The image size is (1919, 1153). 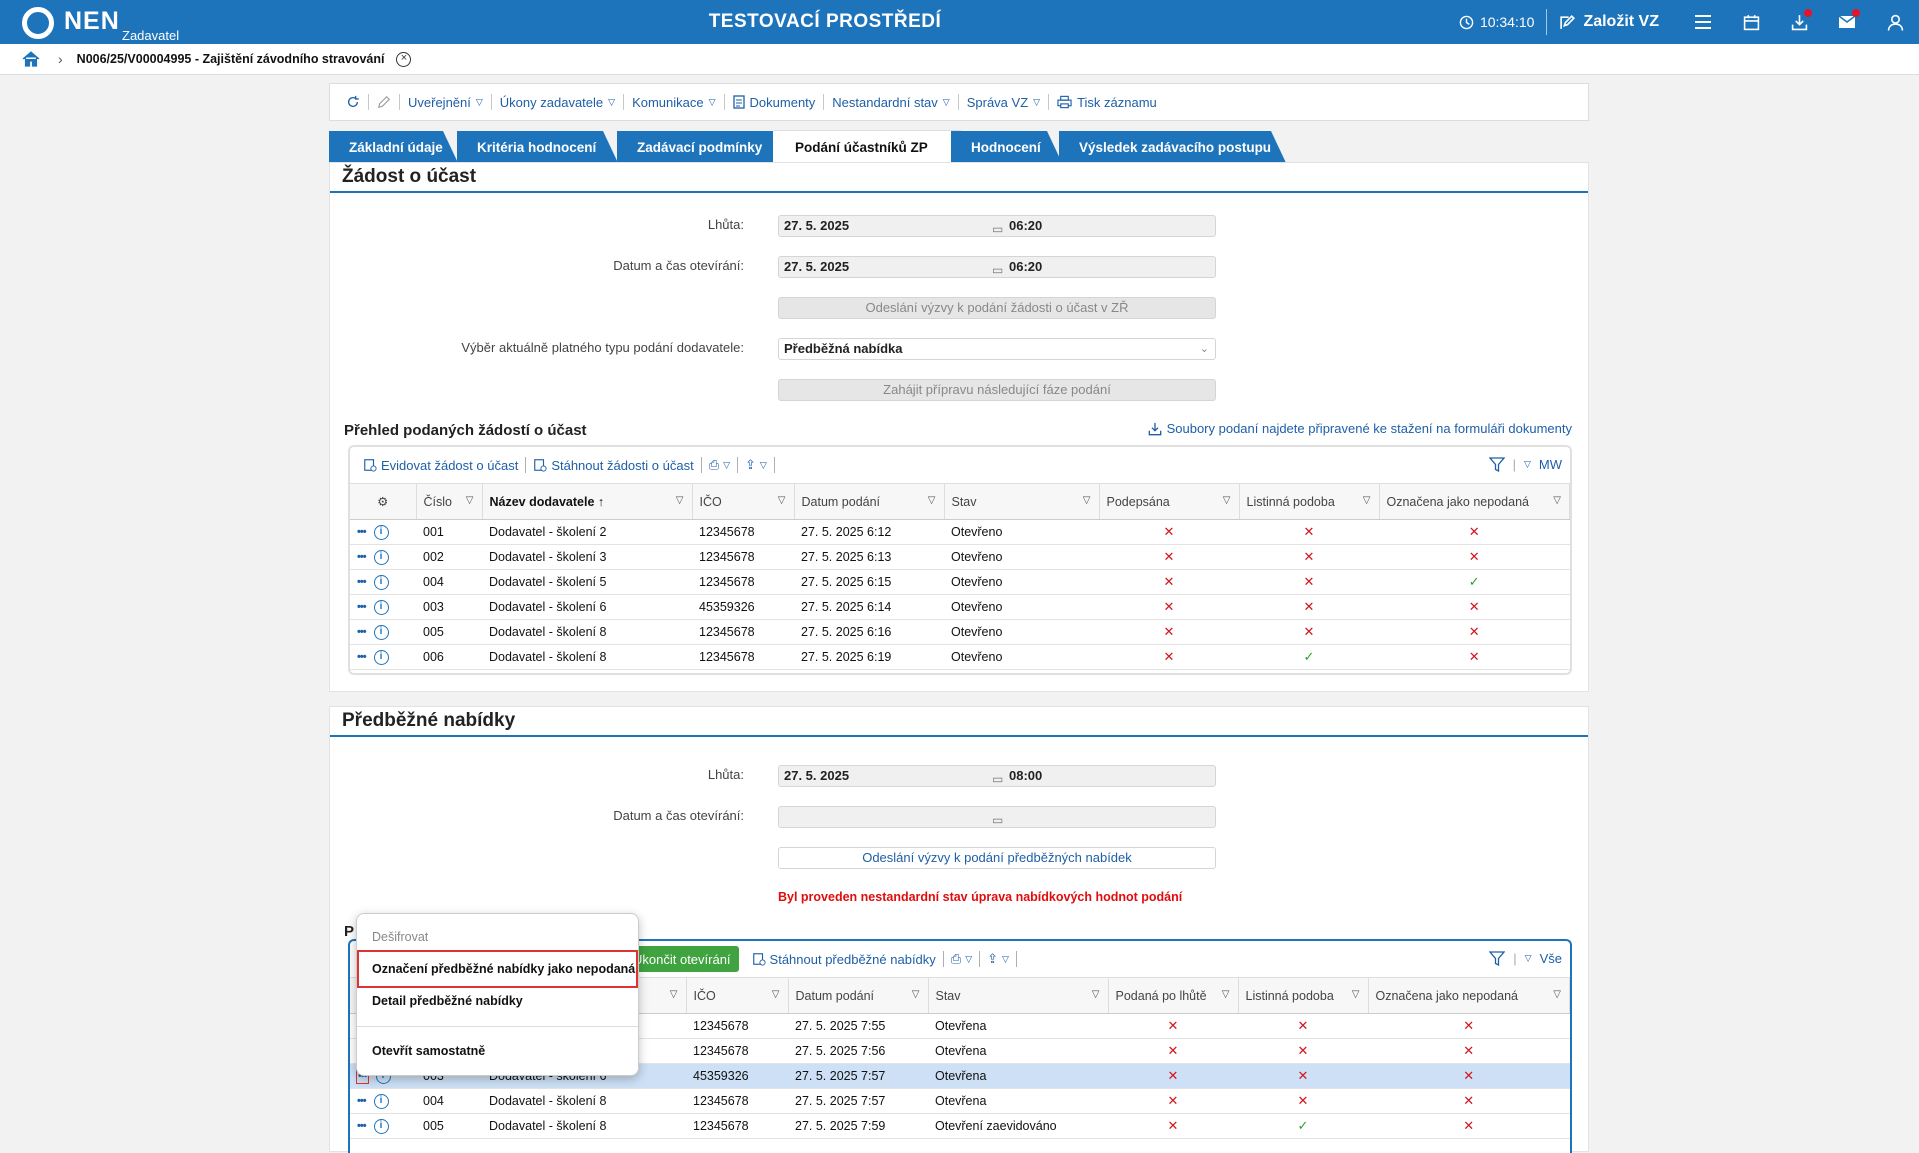 What do you see at coordinates (31, 59) in the screenshot?
I see `home-button` at bounding box center [31, 59].